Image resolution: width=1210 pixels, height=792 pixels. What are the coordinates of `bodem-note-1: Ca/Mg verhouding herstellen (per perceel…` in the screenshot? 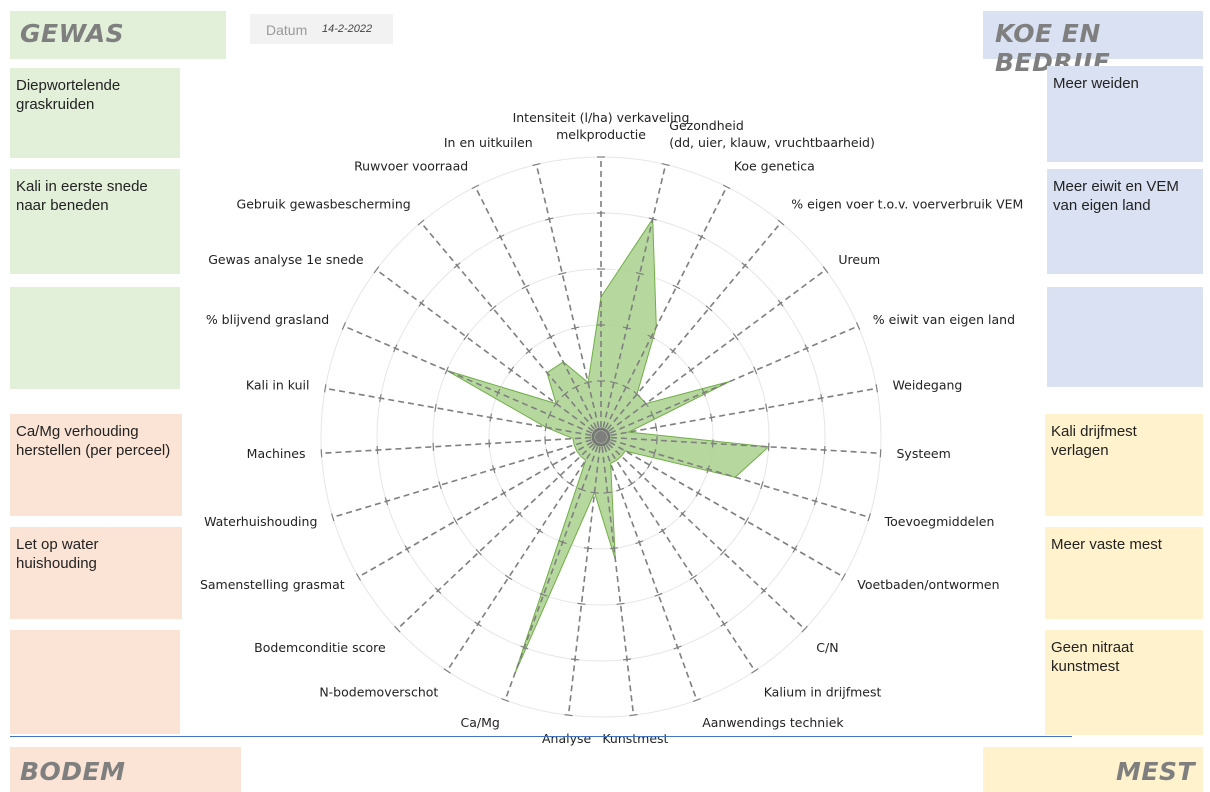 It's located at (96, 465).